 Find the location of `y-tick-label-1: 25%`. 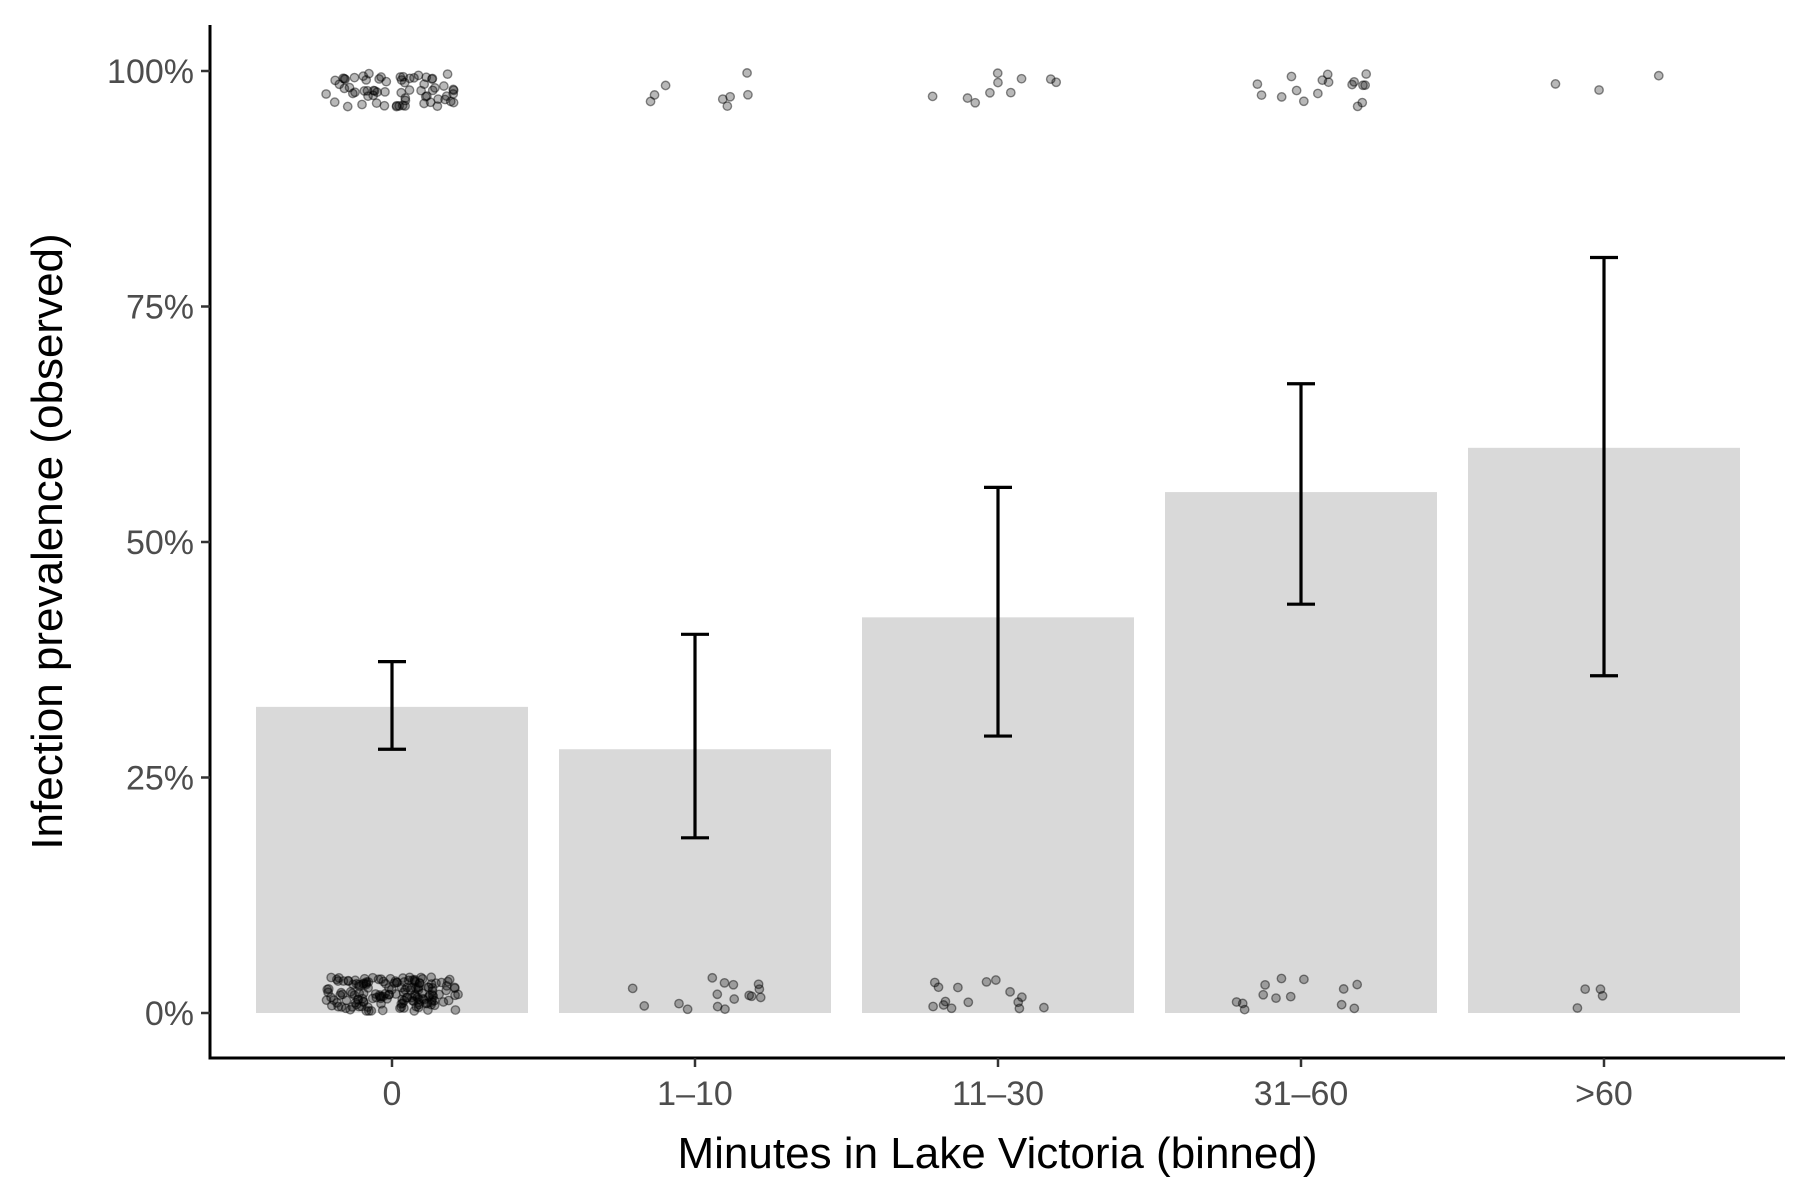

y-tick-label-1: 25% is located at coordinates (160, 779).